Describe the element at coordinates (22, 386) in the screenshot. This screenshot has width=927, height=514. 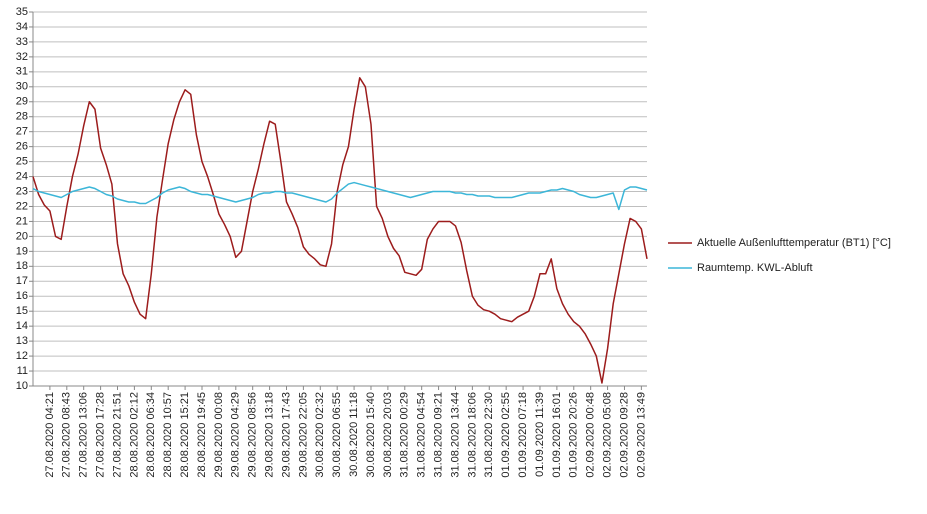
I see `y-tick-label: 10` at that location.